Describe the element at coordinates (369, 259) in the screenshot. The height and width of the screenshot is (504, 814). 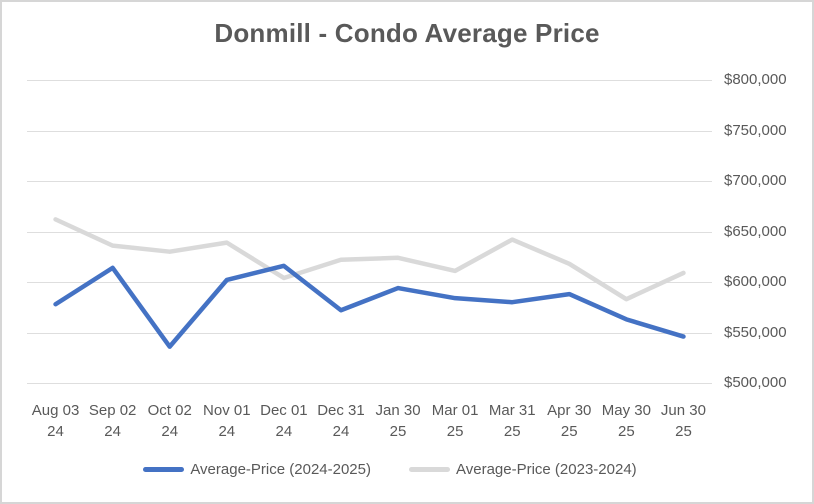
I see `series-line-average-price-2023-2024` at that location.